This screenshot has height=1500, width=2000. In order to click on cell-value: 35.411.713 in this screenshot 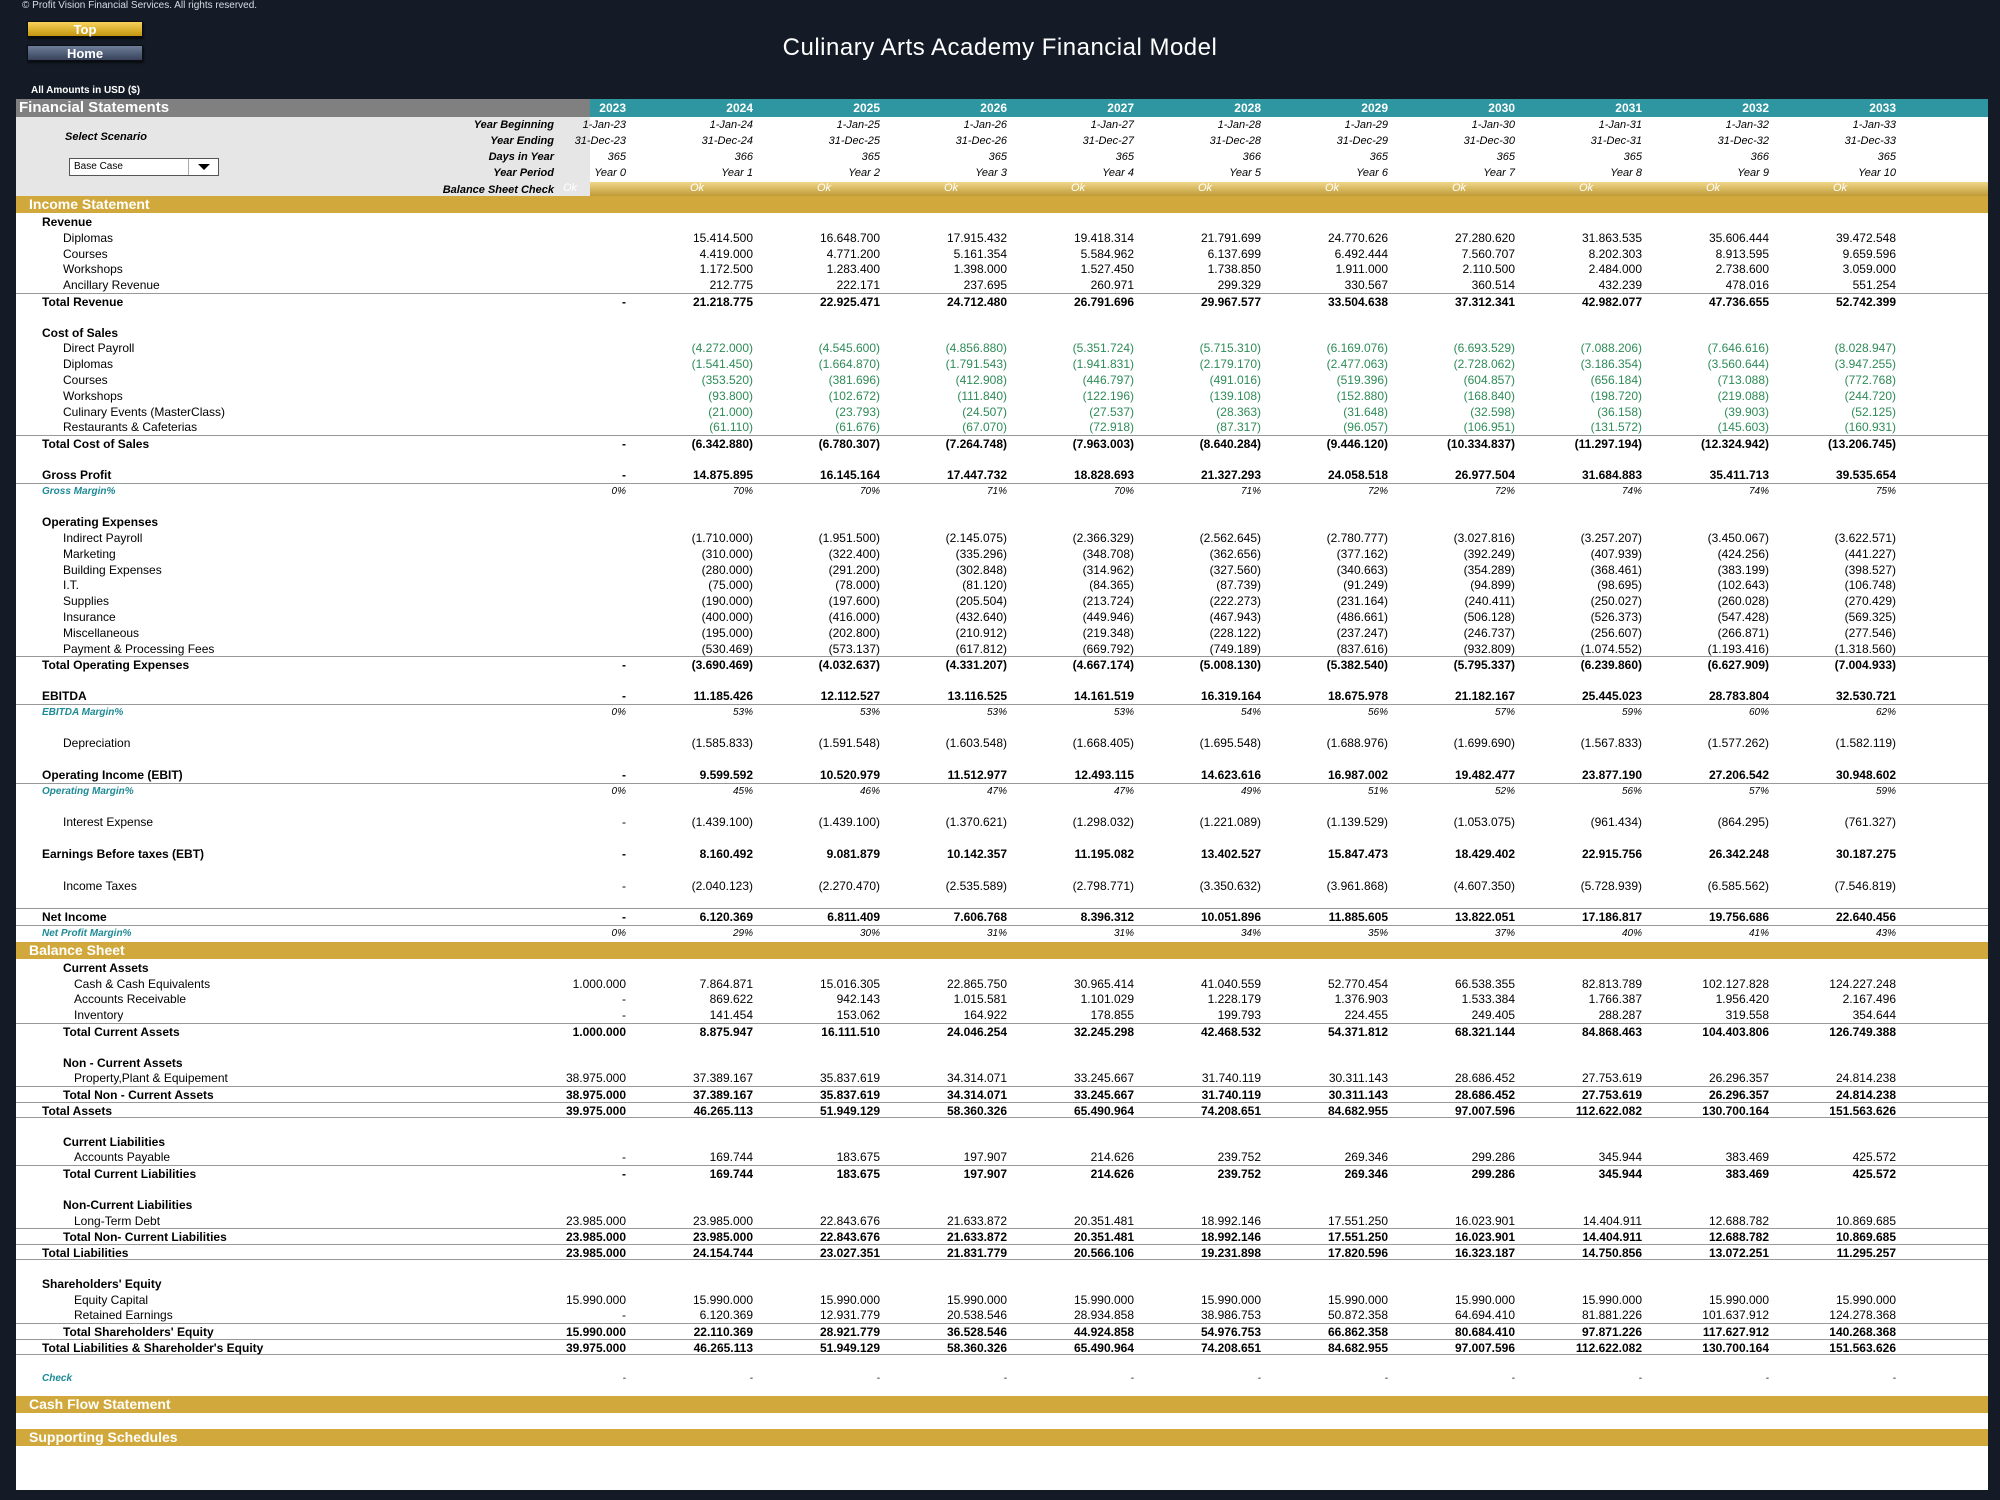, I will do `click(1739, 474)`.